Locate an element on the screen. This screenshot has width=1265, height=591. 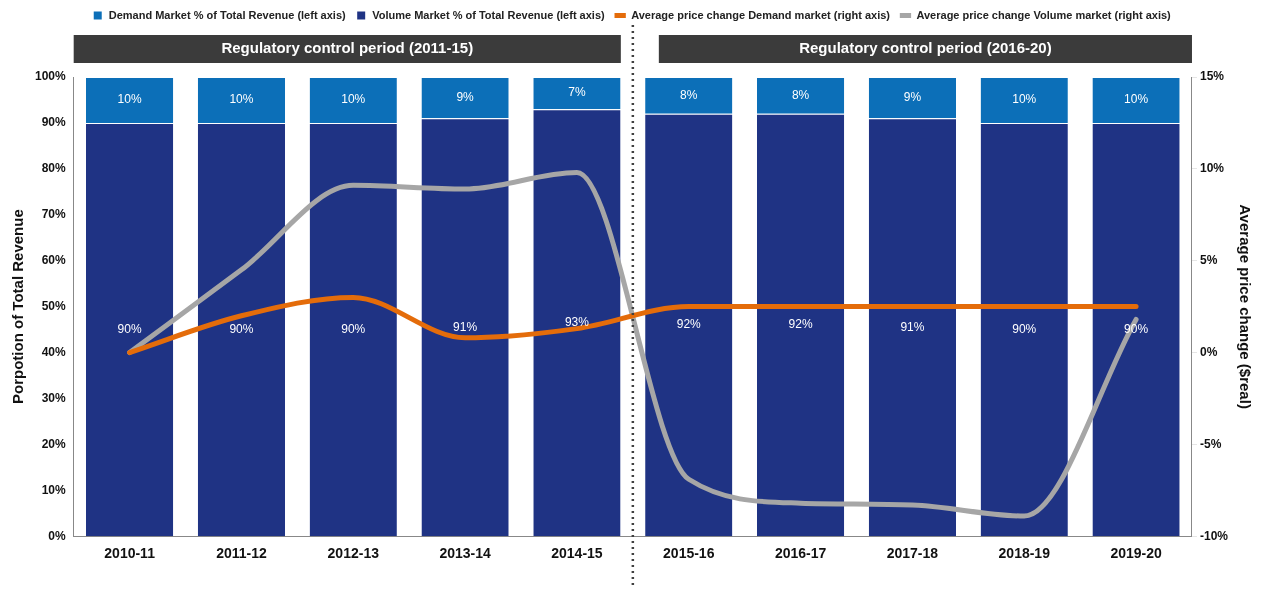
y2-axis-title: Average price change ($real) is located at coordinates (1245, 306).